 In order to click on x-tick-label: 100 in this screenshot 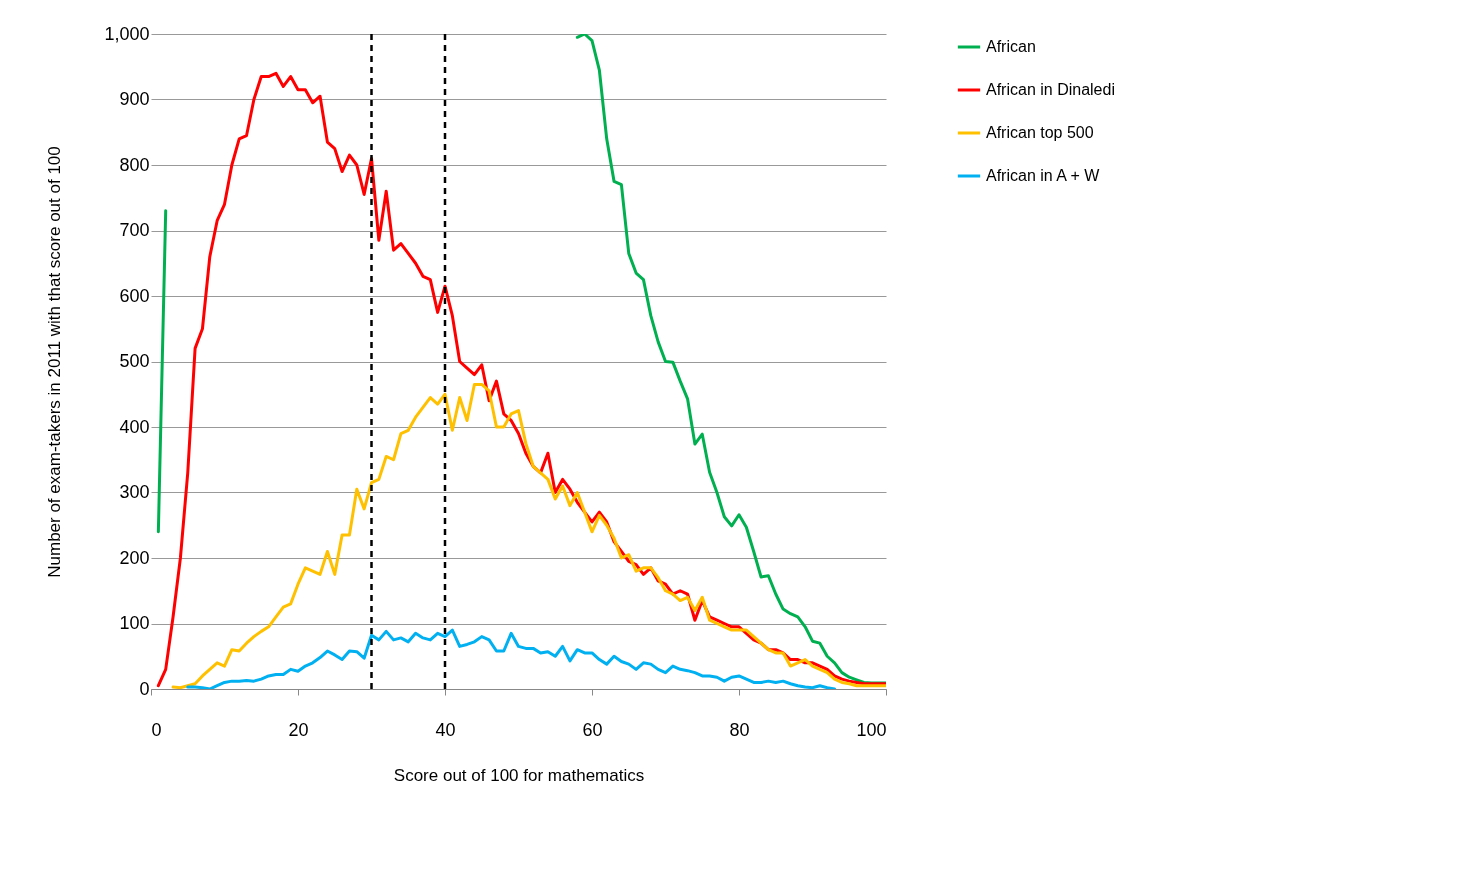, I will do `click(871, 729)`.